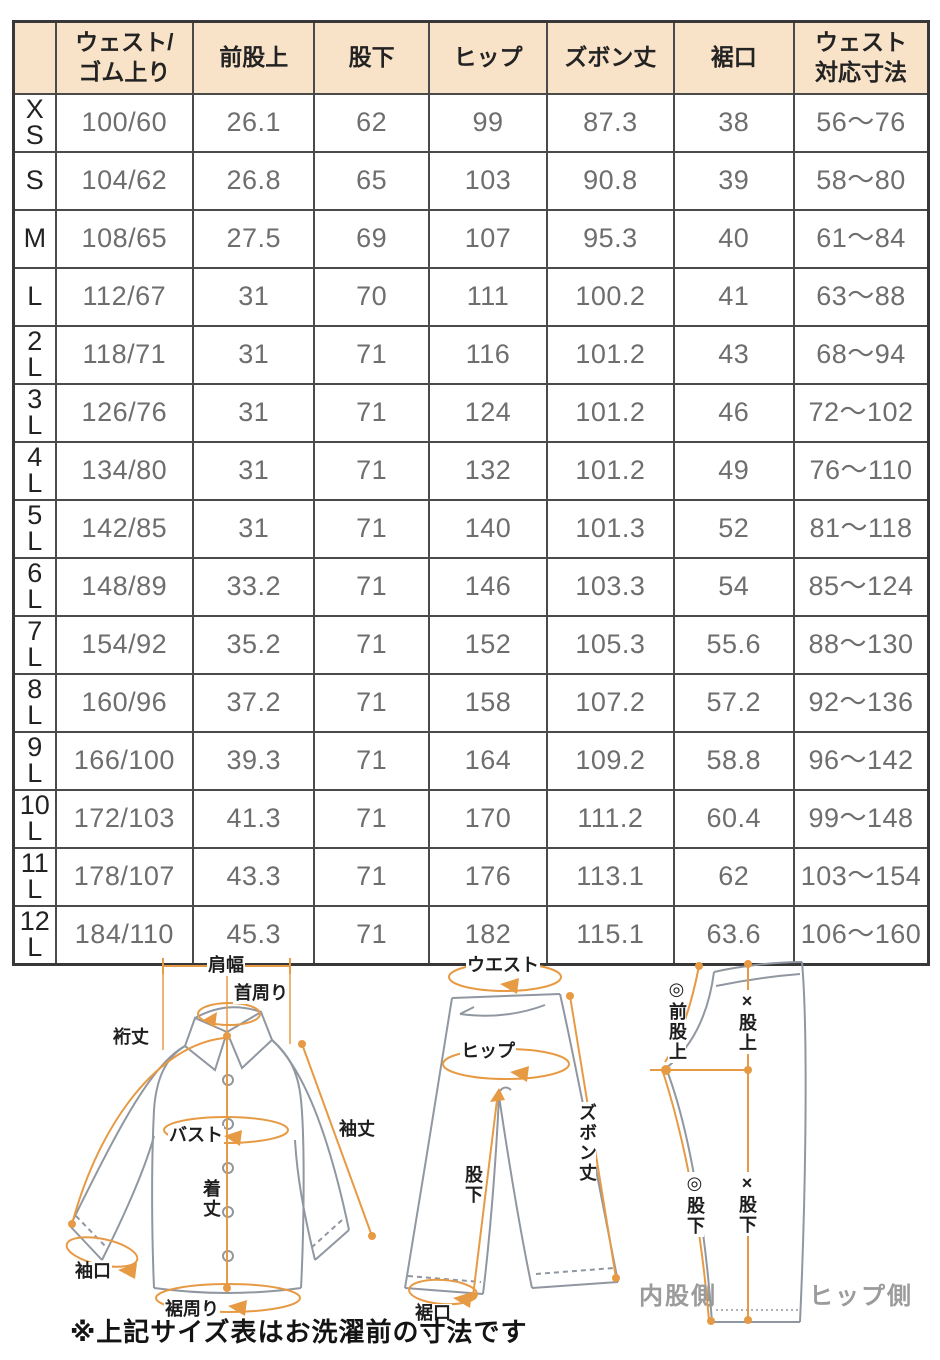 Image resolution: width=940 pixels, height=1360 pixels. What do you see at coordinates (254, 877) in the screenshot?
I see `measurement-cell: 43.3` at bounding box center [254, 877].